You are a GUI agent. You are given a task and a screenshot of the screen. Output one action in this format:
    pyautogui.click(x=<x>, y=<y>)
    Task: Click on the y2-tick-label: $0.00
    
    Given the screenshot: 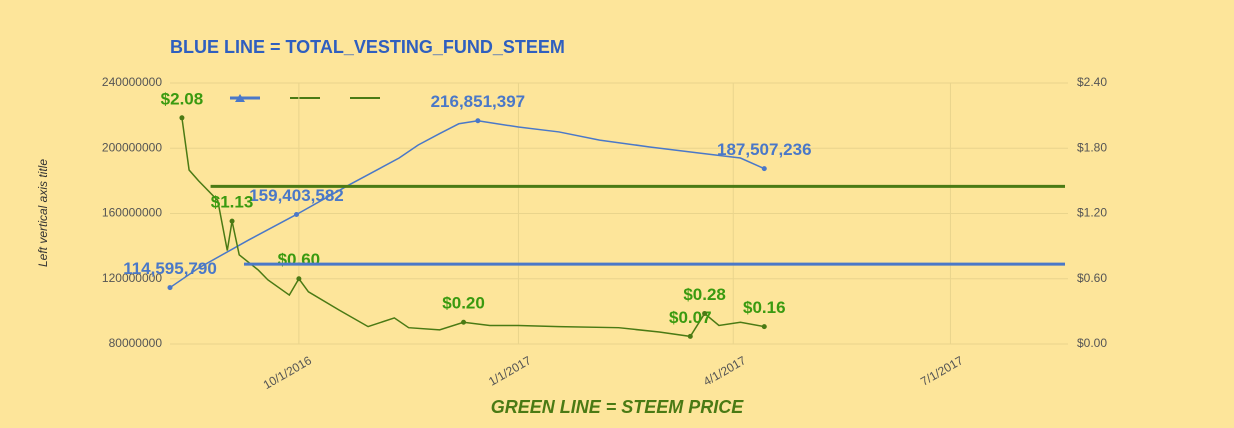 What is the action you would take?
    pyautogui.click(x=1092, y=343)
    